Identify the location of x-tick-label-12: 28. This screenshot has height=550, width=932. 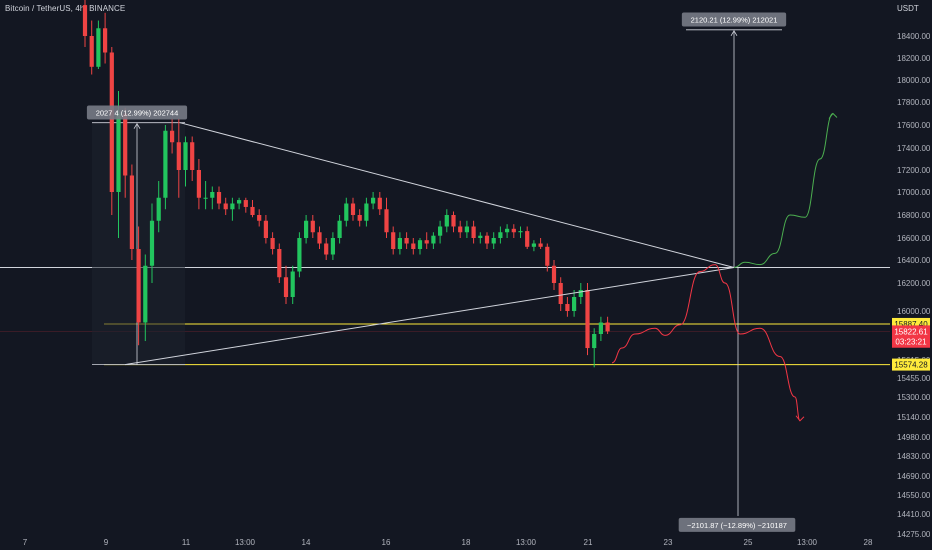
(868, 542).